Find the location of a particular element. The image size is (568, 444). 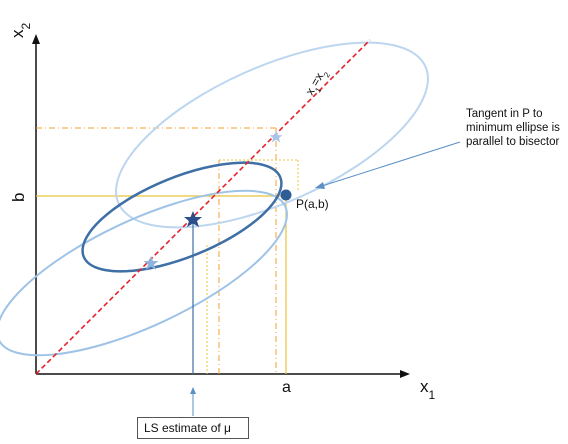

x-axis-label: x1 is located at coordinates (428, 389).